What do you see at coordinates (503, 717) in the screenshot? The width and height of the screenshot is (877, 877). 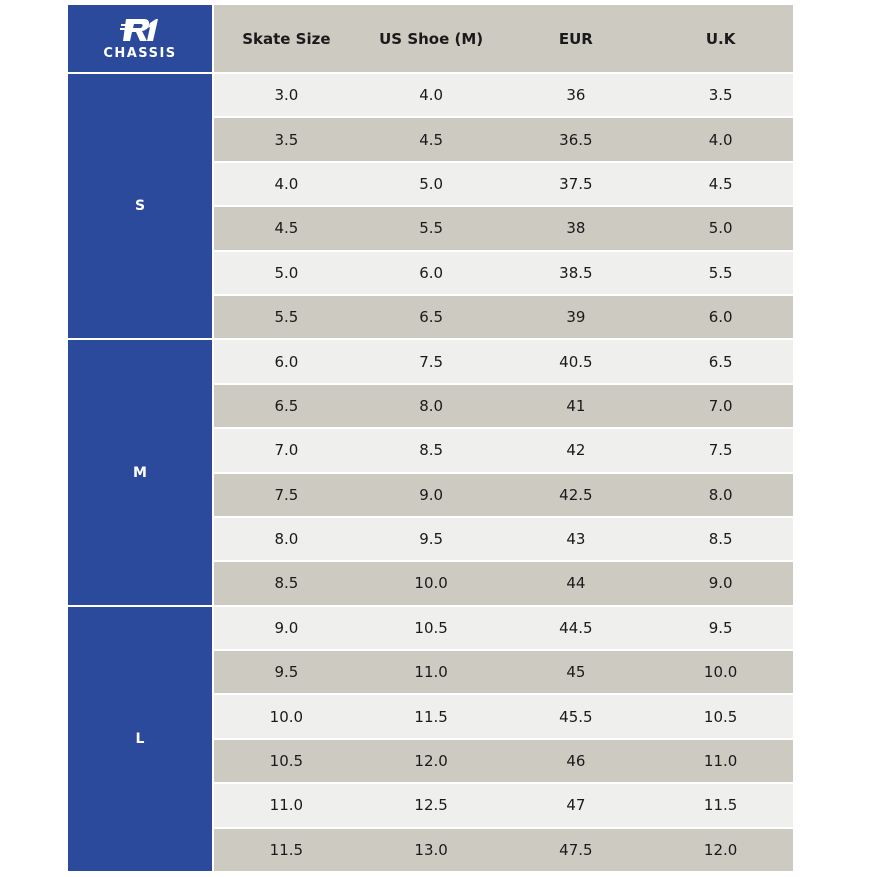 I see `table-row: 10.0 11.5 45.5 10.5` at bounding box center [503, 717].